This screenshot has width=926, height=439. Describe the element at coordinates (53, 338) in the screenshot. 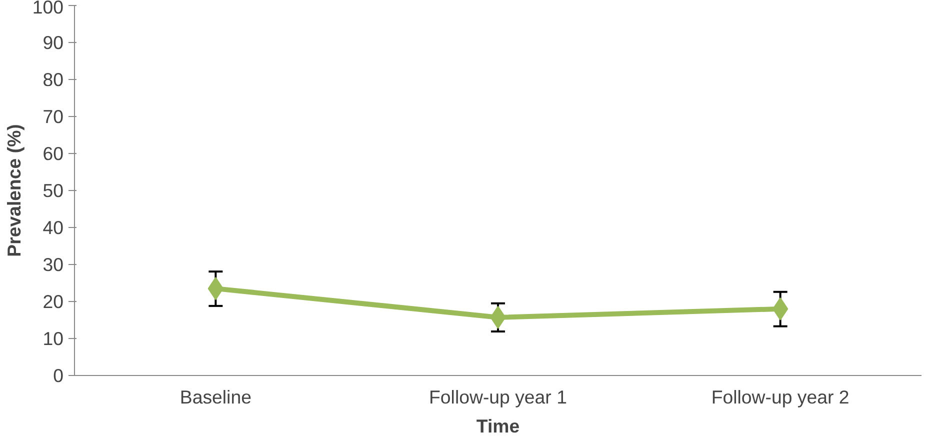

I see `y-tick-label: 10` at that location.